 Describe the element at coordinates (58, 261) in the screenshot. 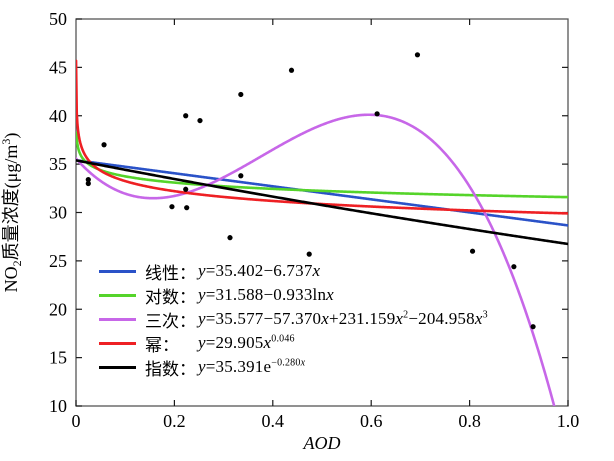

I see `y-tick-label: 25` at that location.